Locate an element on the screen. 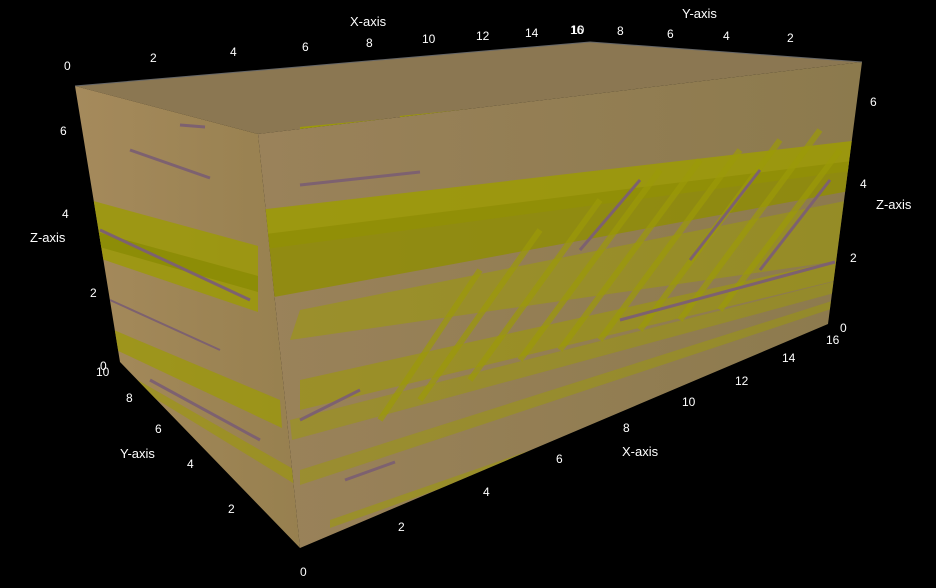 This screenshot has width=936, height=588. top-y-tick: 6 is located at coordinates (670, 34).